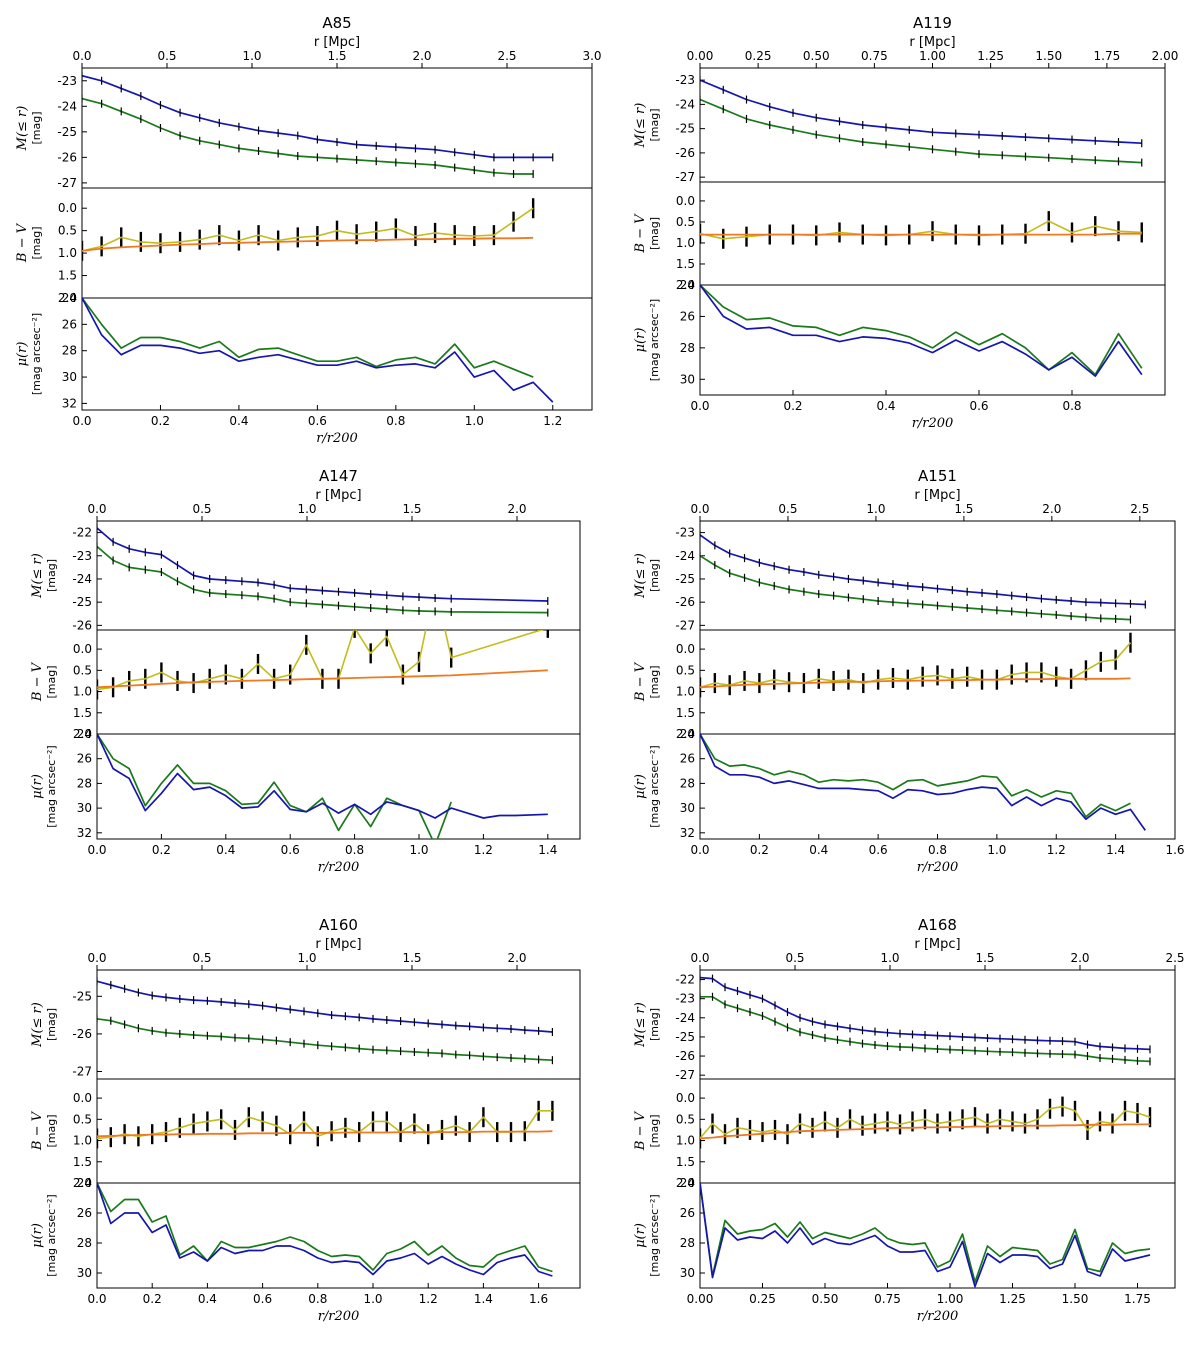 The width and height of the screenshot is (1200, 1350). What do you see at coordinates (318, 350) in the screenshot?
I see `sb-series` at bounding box center [318, 350].